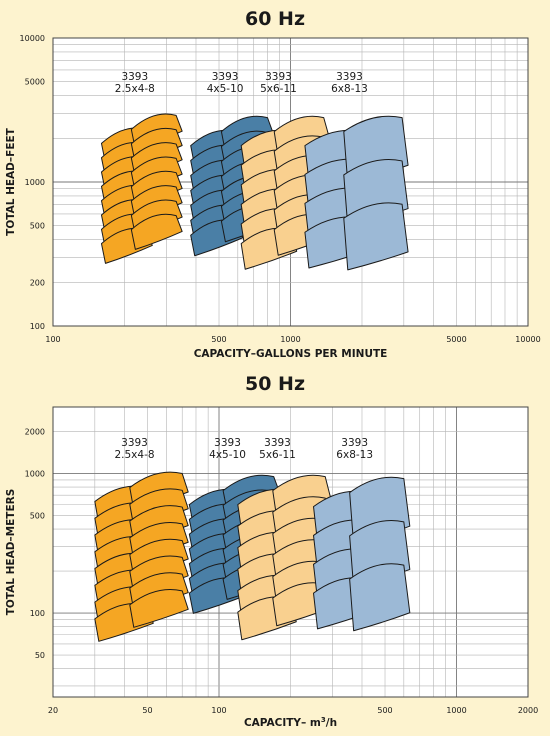 This screenshot has height=736, width=550. What do you see at coordinates (37, 283) in the screenshot?
I see `y-tick-label: 200` at bounding box center [37, 283].